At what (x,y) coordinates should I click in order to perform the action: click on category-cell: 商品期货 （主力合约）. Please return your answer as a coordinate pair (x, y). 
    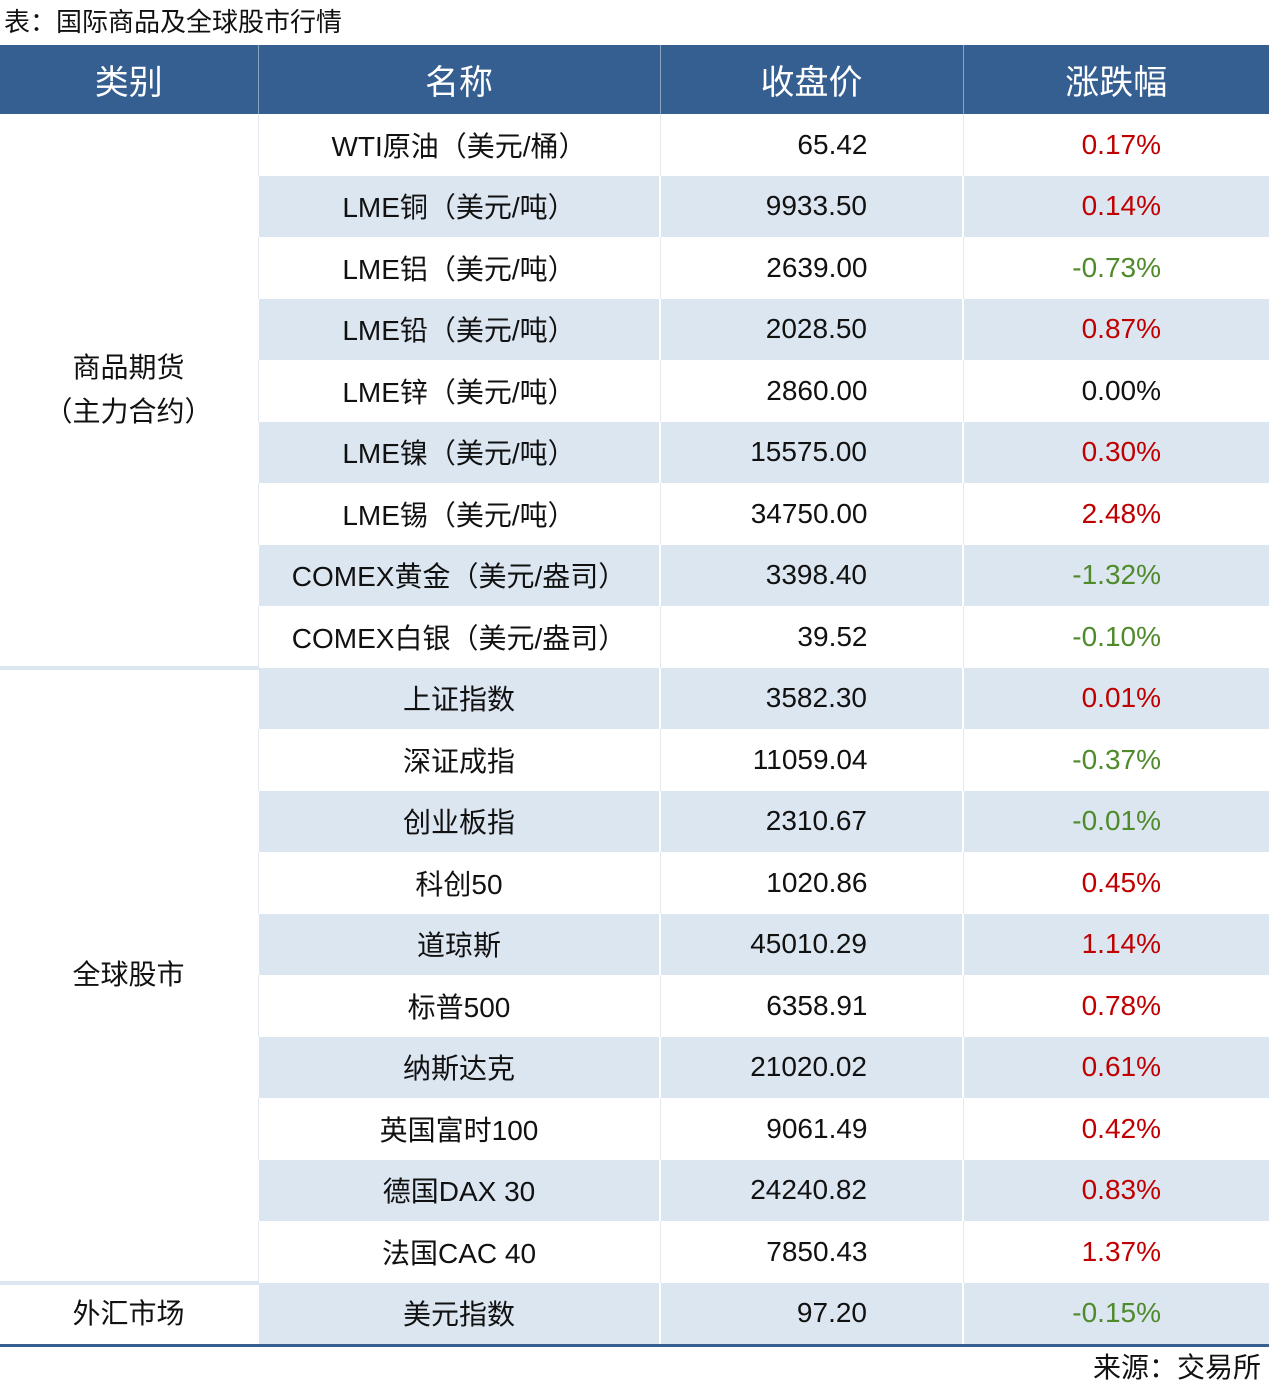
    Looking at the image, I should click on (129, 392).